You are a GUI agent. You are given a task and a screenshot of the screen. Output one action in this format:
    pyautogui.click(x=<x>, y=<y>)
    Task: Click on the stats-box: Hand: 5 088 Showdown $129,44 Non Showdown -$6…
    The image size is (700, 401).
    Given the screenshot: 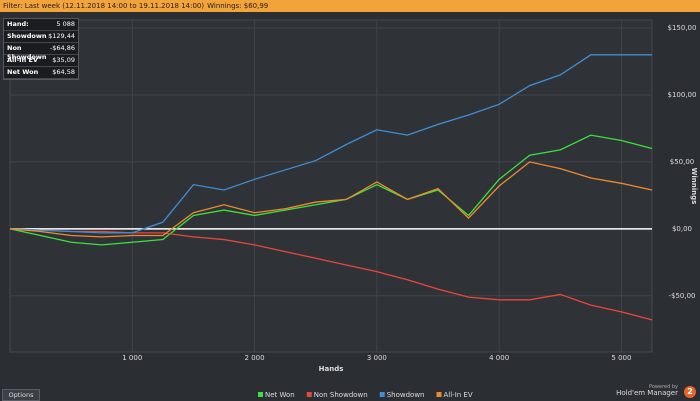 What is the action you would take?
    pyautogui.click(x=41, y=49)
    